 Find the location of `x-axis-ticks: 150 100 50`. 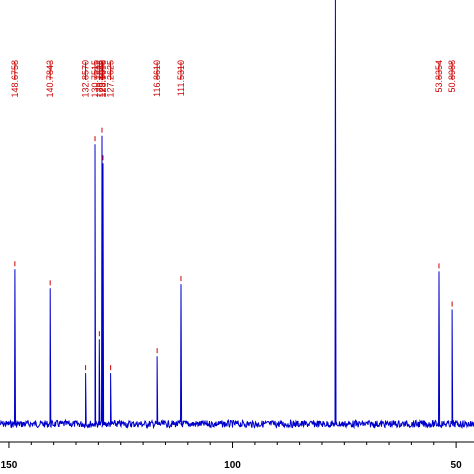

x-axis-ticks: 150 100 50 is located at coordinates (232, 456).